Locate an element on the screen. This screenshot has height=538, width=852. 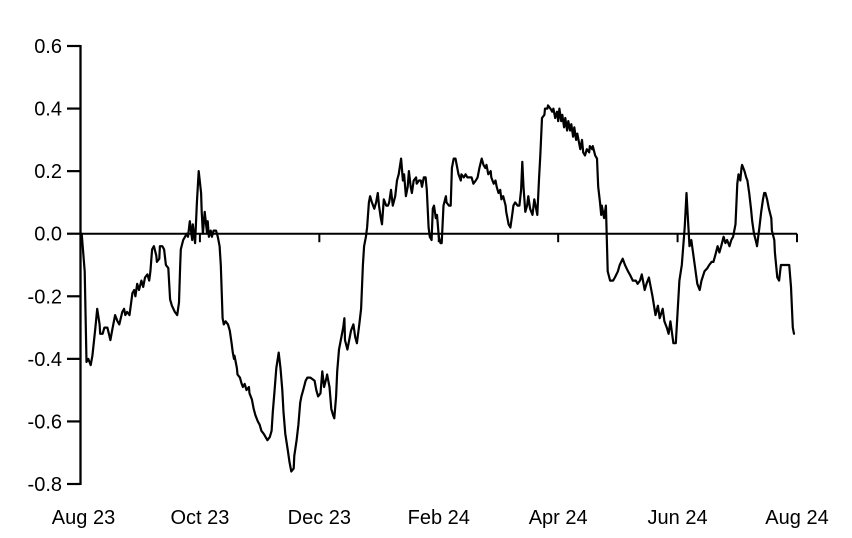
x-tick-label: Oct 23 is located at coordinates (199, 518).